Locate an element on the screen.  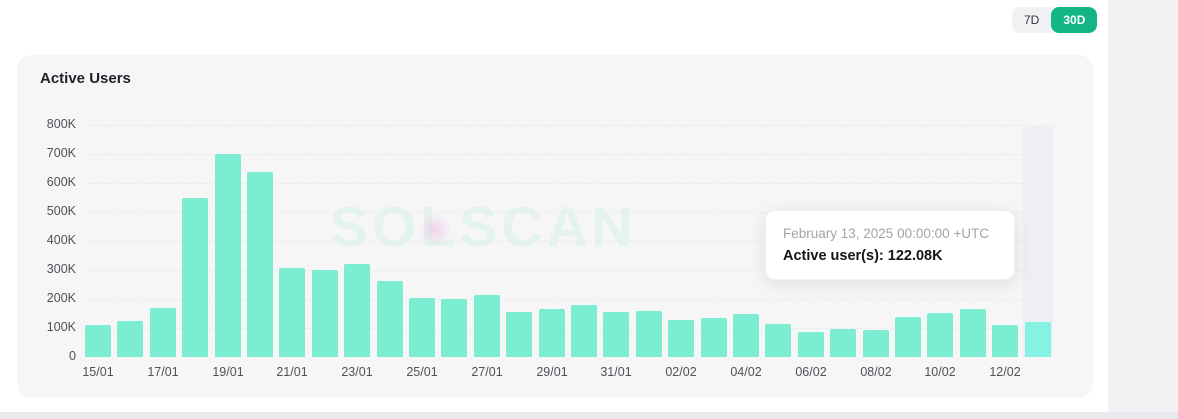
y-axis-label-400K: 400K is located at coordinates (61, 240).